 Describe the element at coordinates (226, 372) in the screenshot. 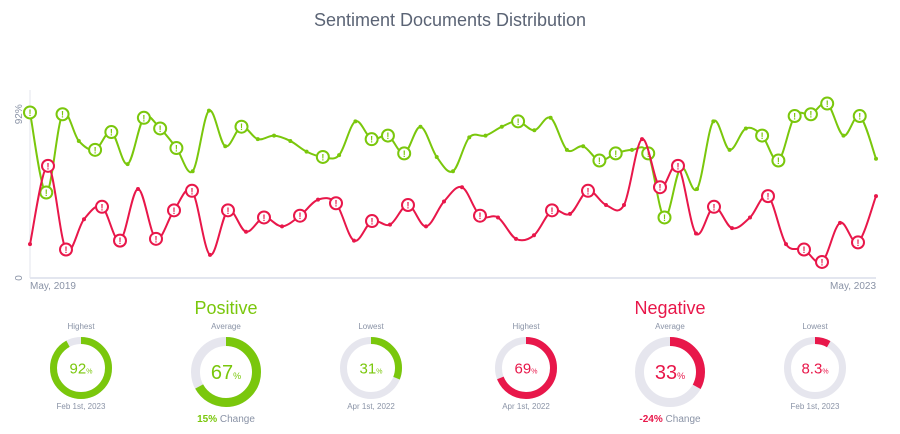

I see `positive-average-donut: 67%` at that location.